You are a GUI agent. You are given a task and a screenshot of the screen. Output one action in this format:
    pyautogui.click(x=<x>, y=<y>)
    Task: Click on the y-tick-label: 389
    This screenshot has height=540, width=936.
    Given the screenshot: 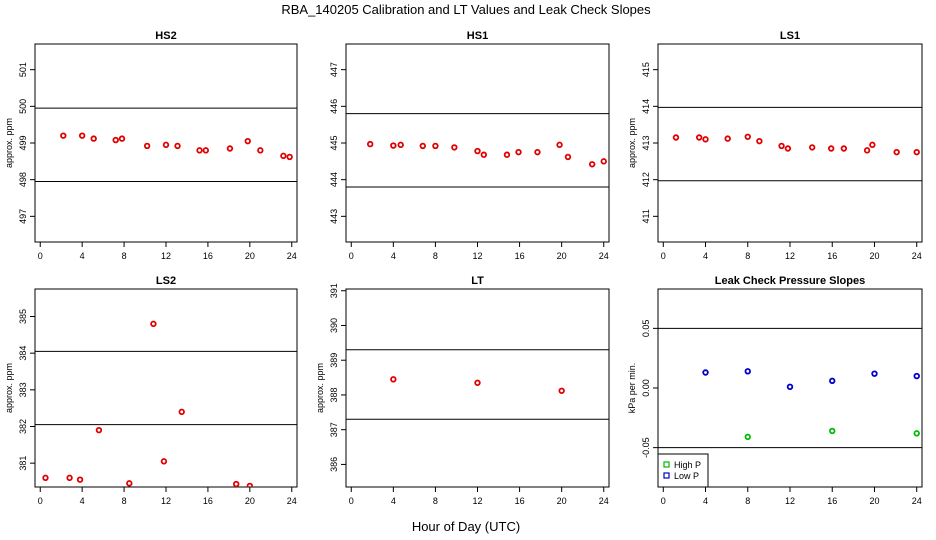 What is the action you would take?
    pyautogui.click(x=334, y=360)
    